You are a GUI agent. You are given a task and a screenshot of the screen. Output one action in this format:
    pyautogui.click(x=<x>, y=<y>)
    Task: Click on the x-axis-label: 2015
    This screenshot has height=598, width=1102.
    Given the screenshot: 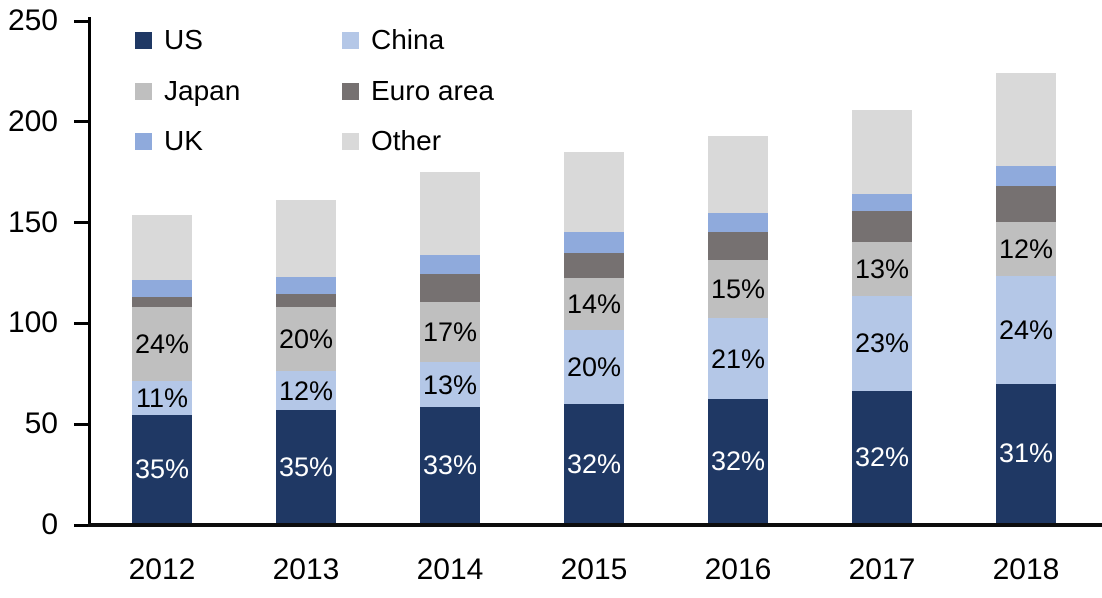 What is the action you would take?
    pyautogui.click(x=594, y=569)
    